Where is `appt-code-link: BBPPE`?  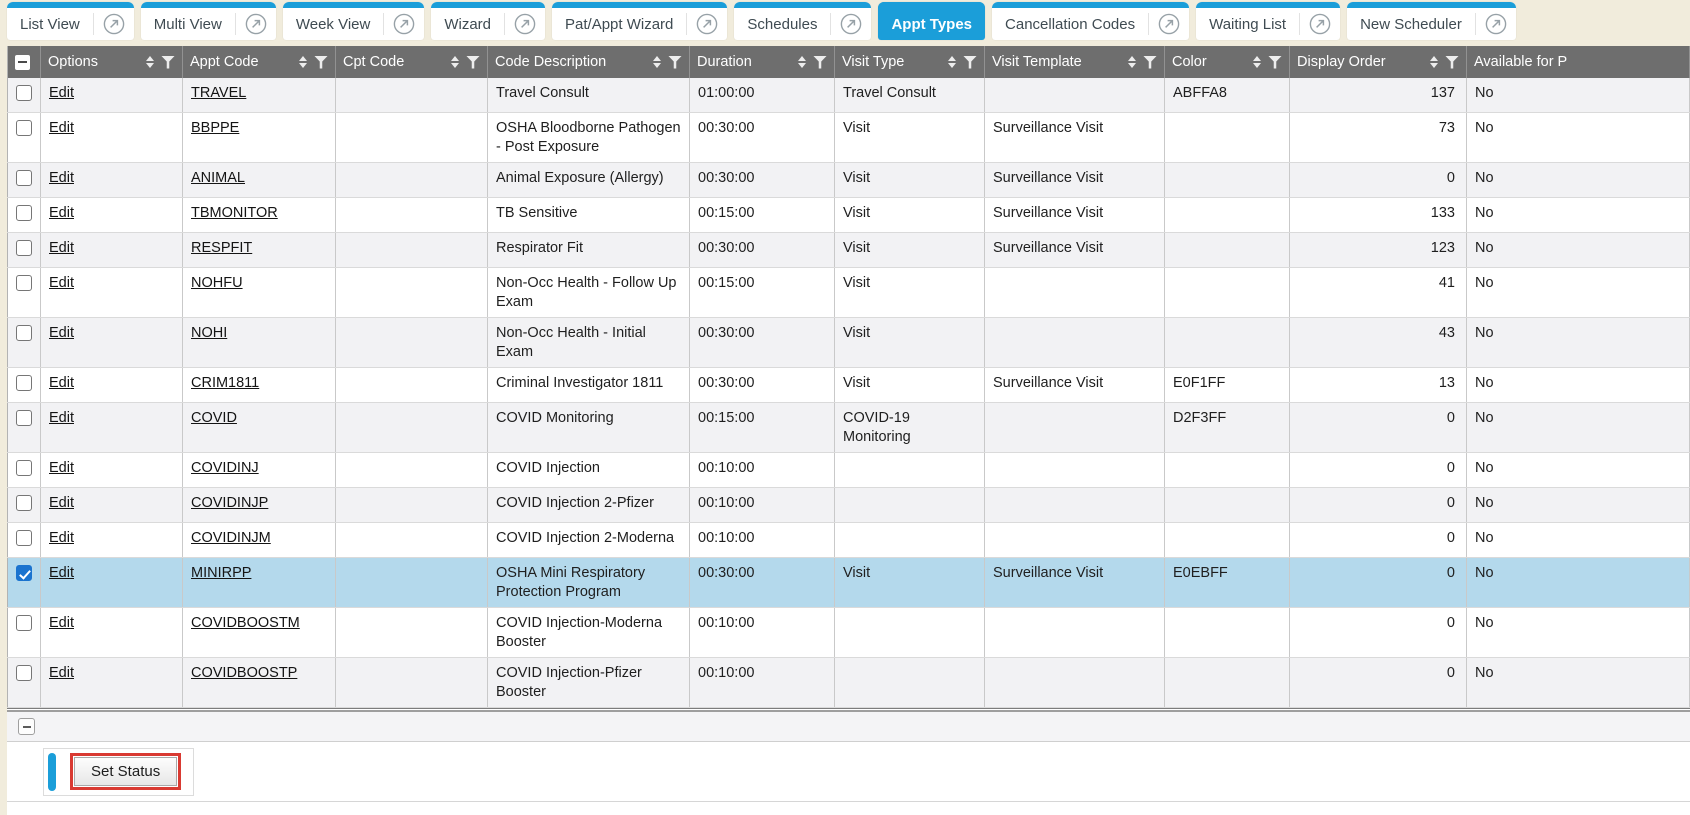
appt-code-link: BBPPE is located at coordinates (215, 128).